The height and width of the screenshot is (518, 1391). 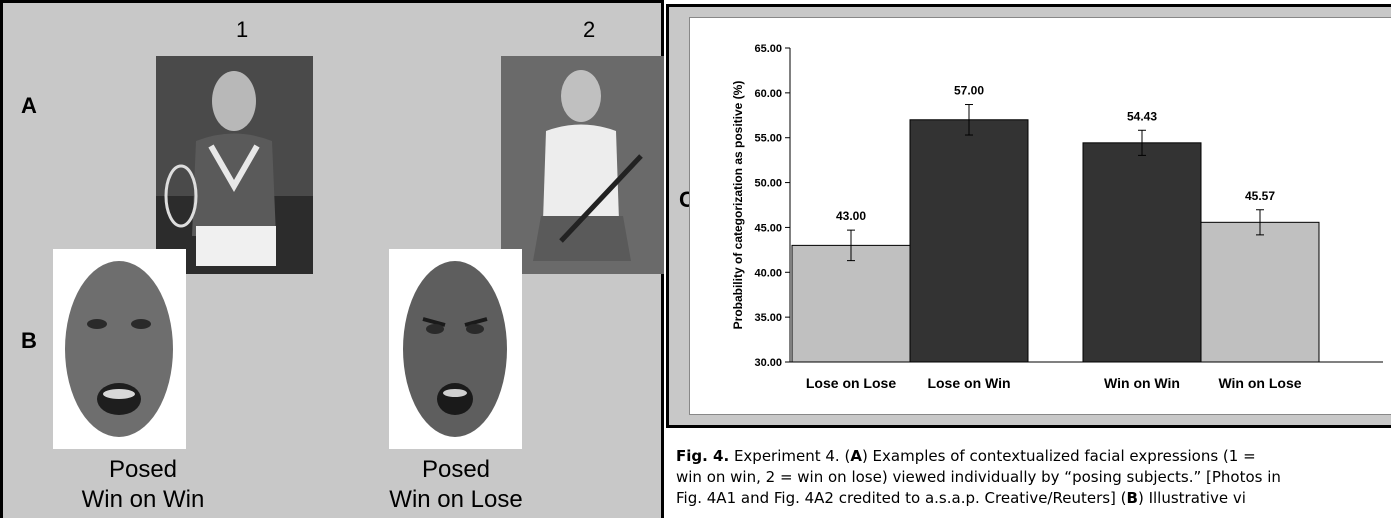 What do you see at coordinates (768, 184) in the screenshot?
I see `y-tick-label: 50.00` at bounding box center [768, 184].